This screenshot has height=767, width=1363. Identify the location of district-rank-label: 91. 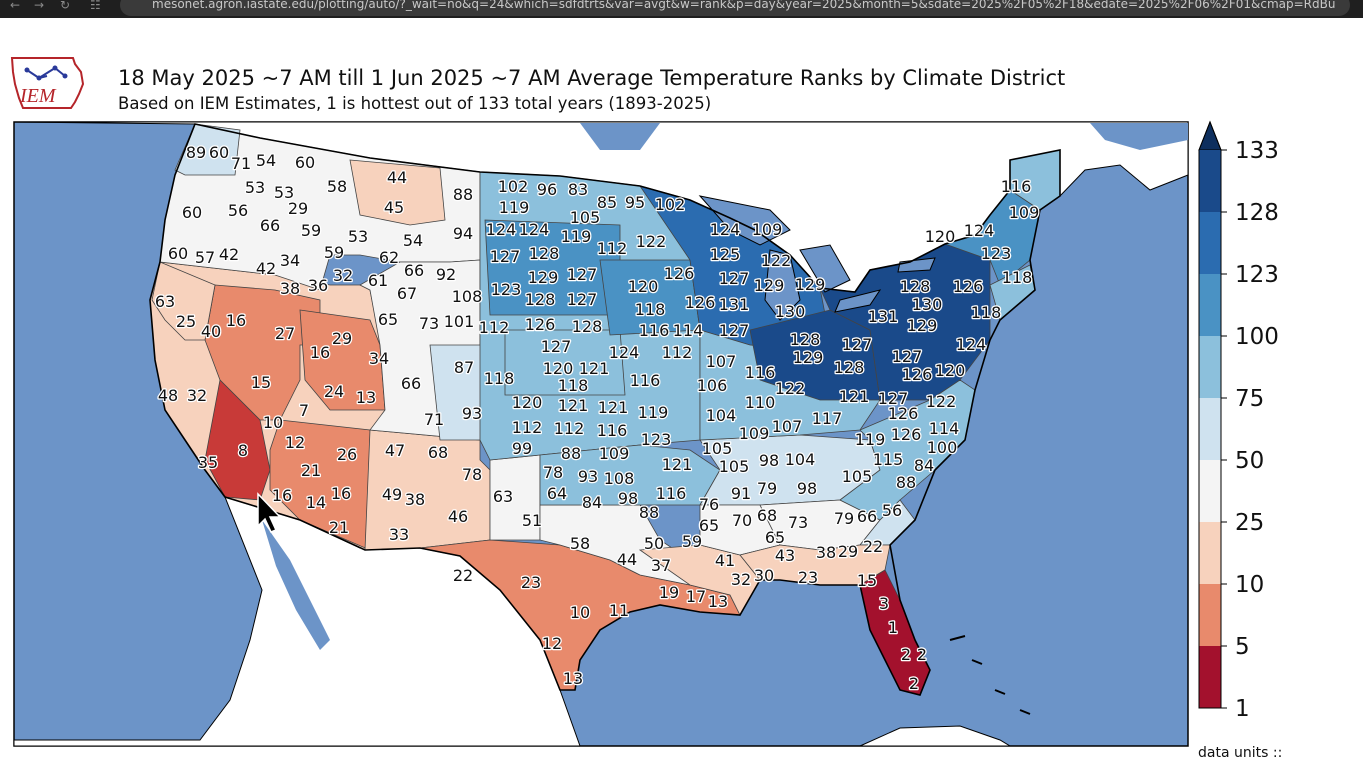
(741, 493).